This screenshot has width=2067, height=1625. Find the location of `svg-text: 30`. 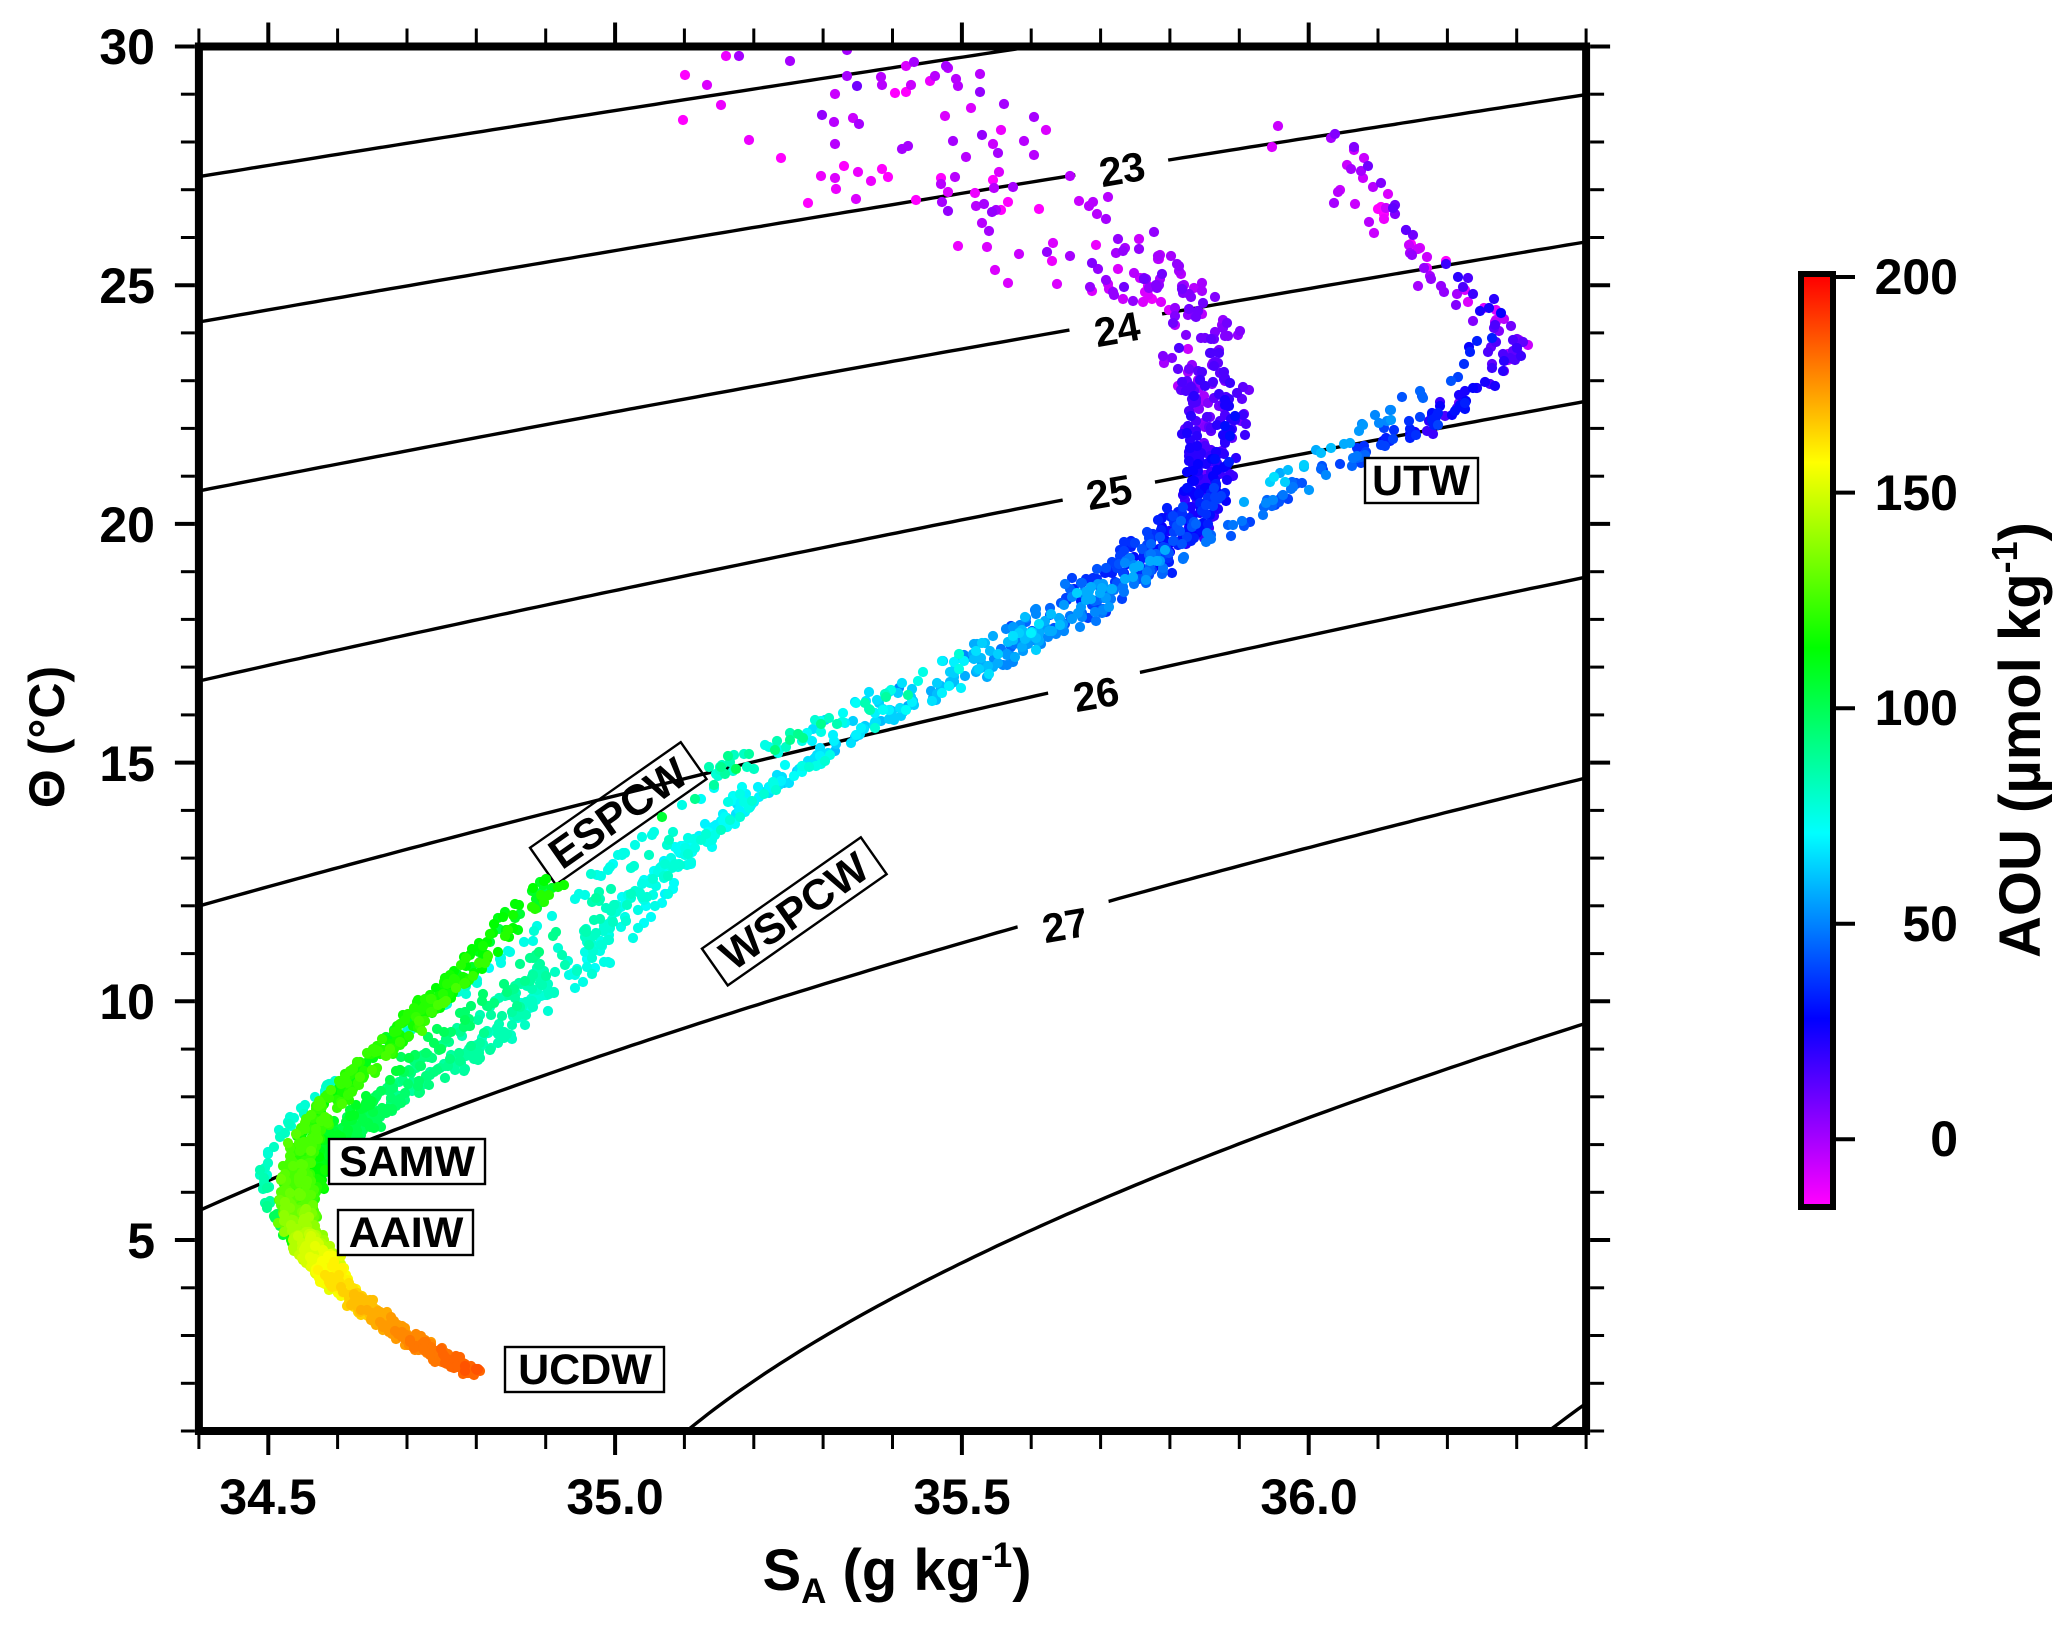

svg-text: 30 is located at coordinates (127, 47).